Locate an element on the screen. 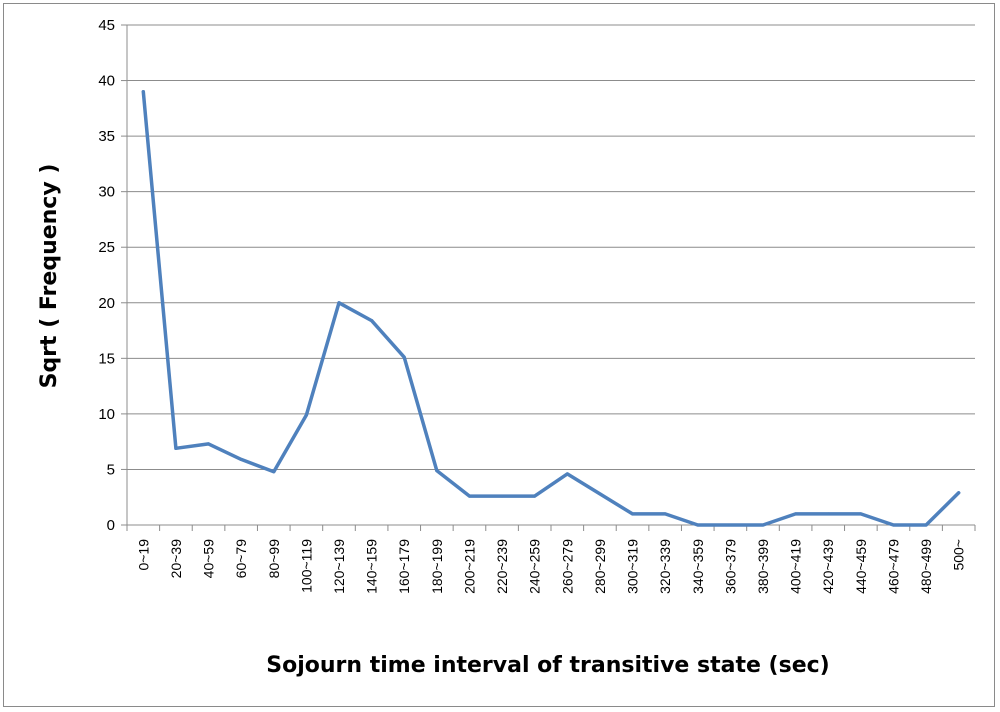 The image size is (1000, 712). x-tick-label: 220~239 is located at coordinates (502, 566).